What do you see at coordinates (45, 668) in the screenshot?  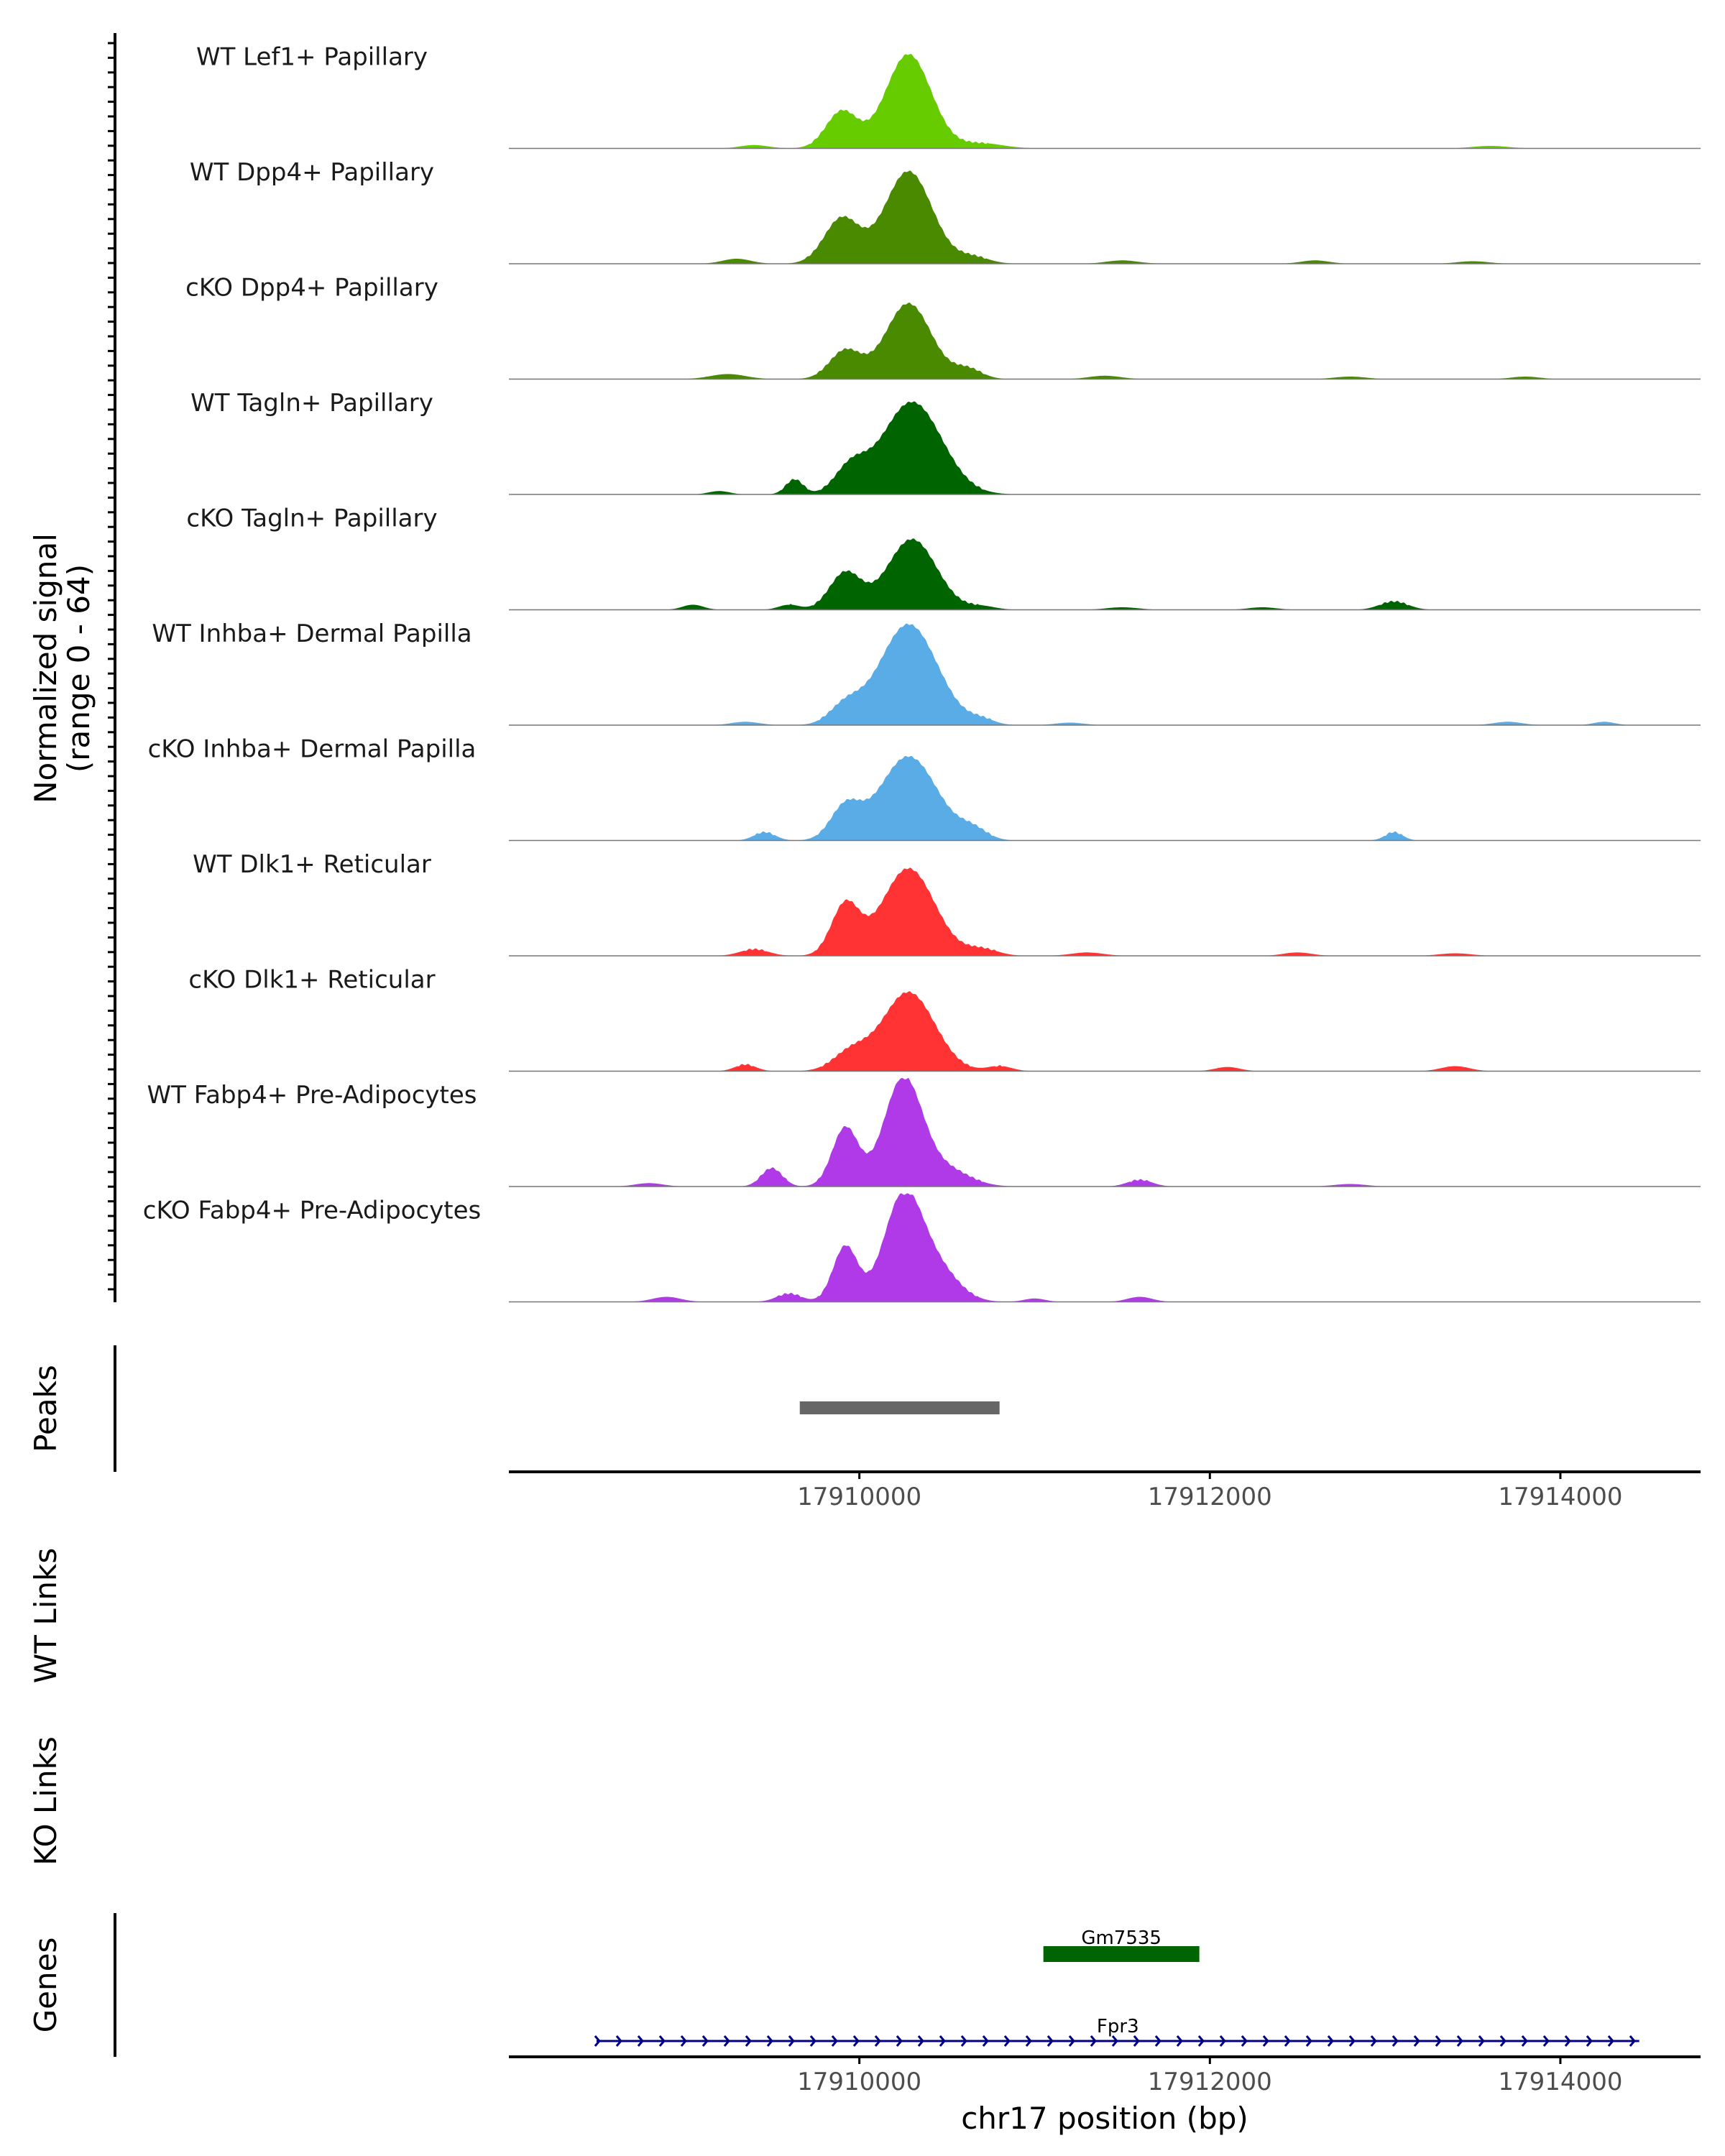 I see `coverage-ylabel-line1: Normalized signal` at bounding box center [45, 668].